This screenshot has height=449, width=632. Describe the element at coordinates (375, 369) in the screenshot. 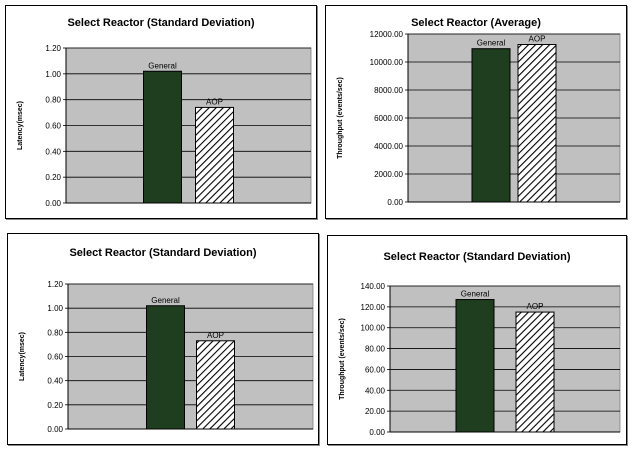

I see `y-tick-label: 60.00` at that location.